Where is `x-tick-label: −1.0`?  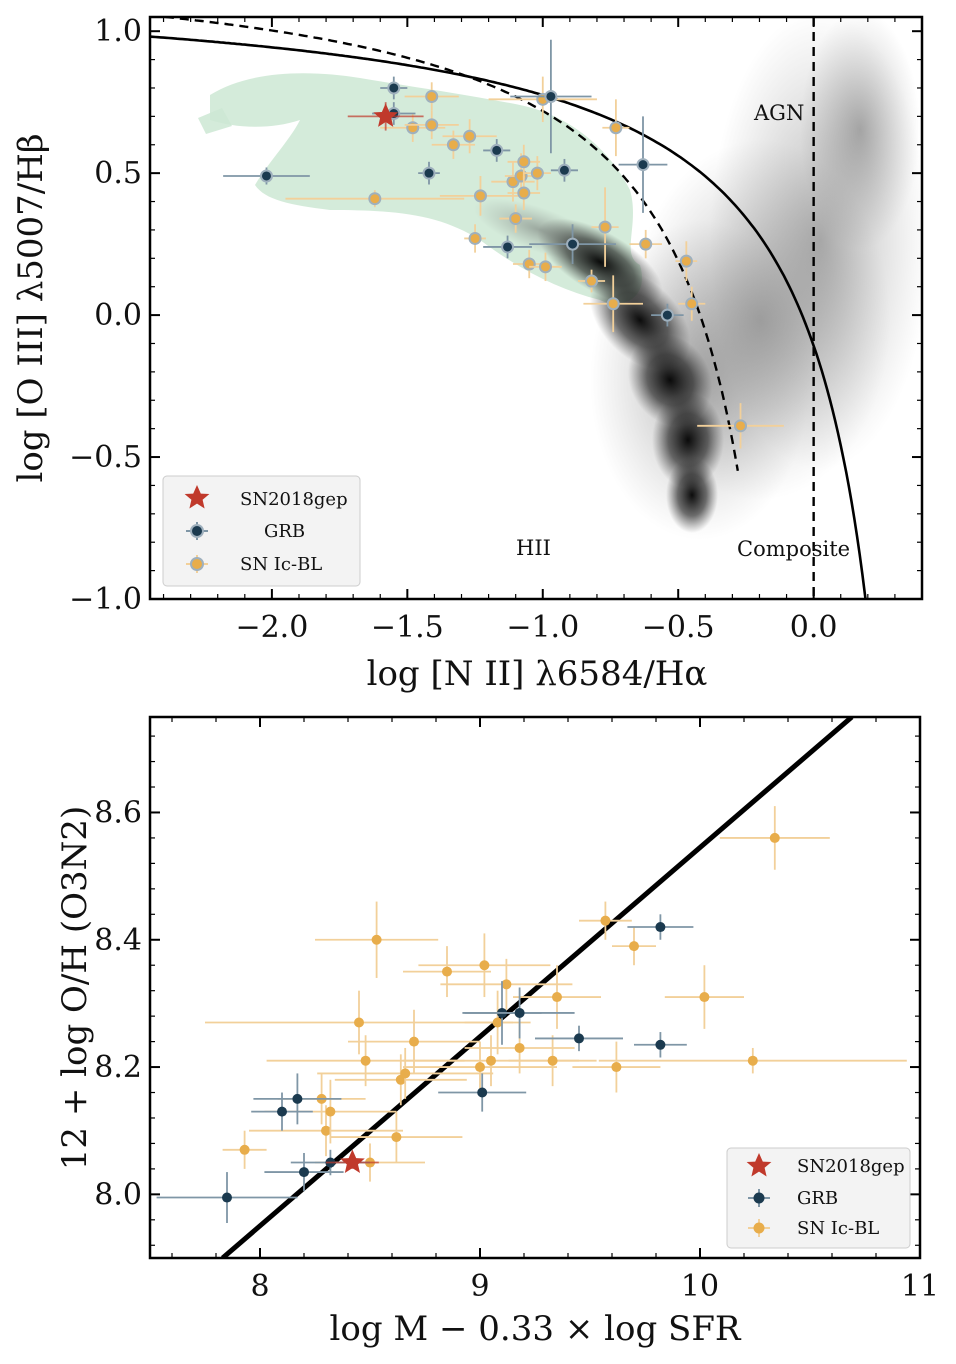
x-tick-label: −1.0 is located at coordinates (542, 627).